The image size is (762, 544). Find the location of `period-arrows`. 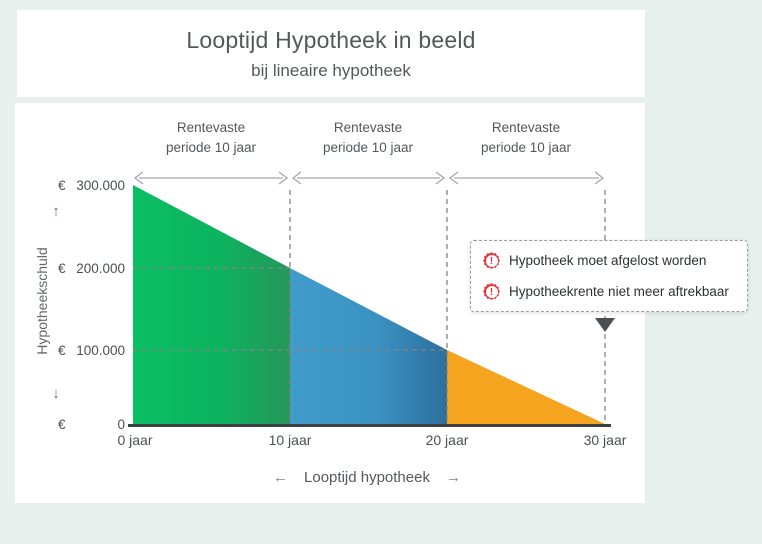

period-arrows is located at coordinates (369, 178).